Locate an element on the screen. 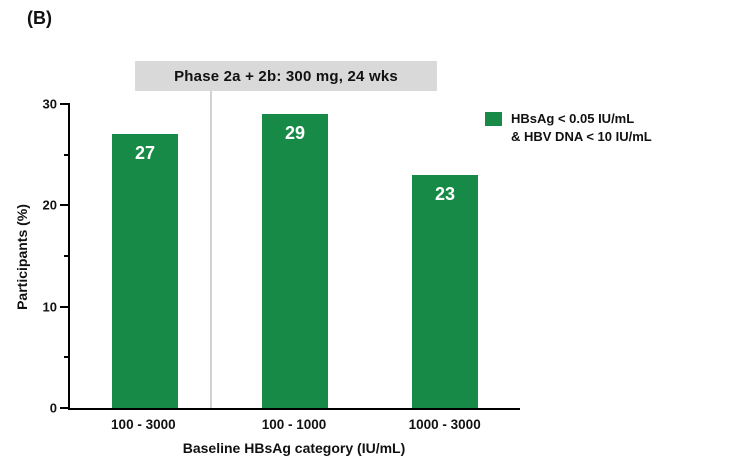  x-category-label: 100 - 1000 is located at coordinates (294, 424).